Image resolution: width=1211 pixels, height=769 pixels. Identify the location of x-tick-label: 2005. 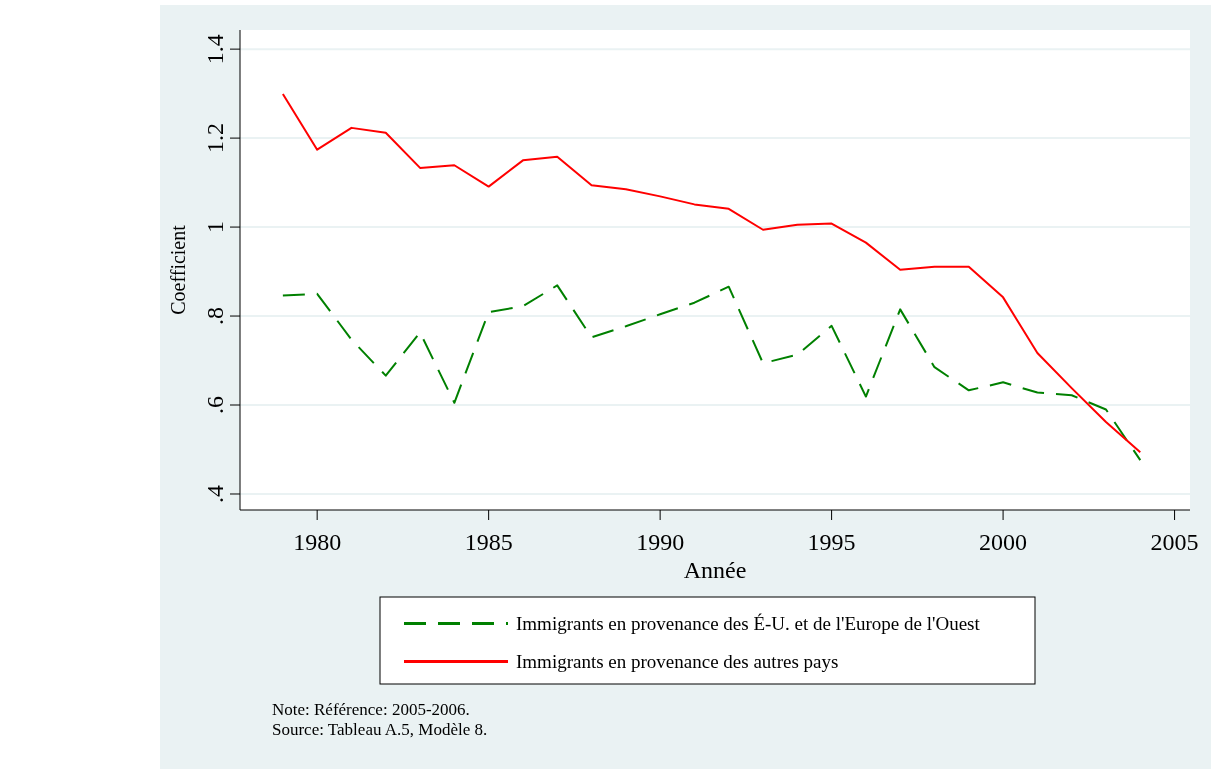
(1174, 542).